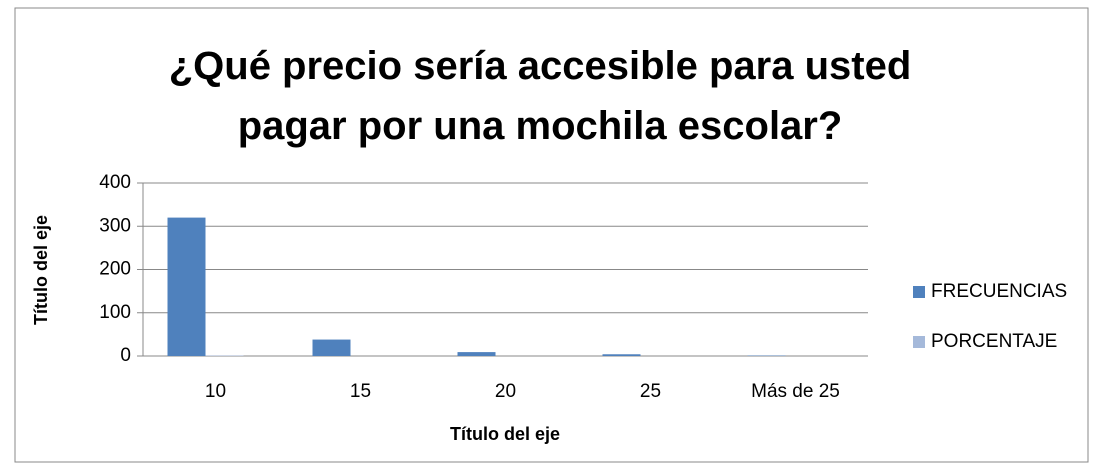 The height and width of the screenshot is (470, 1096). Describe the element at coordinates (41, 270) in the screenshot. I see `y-axis-title: Título del eje` at that location.